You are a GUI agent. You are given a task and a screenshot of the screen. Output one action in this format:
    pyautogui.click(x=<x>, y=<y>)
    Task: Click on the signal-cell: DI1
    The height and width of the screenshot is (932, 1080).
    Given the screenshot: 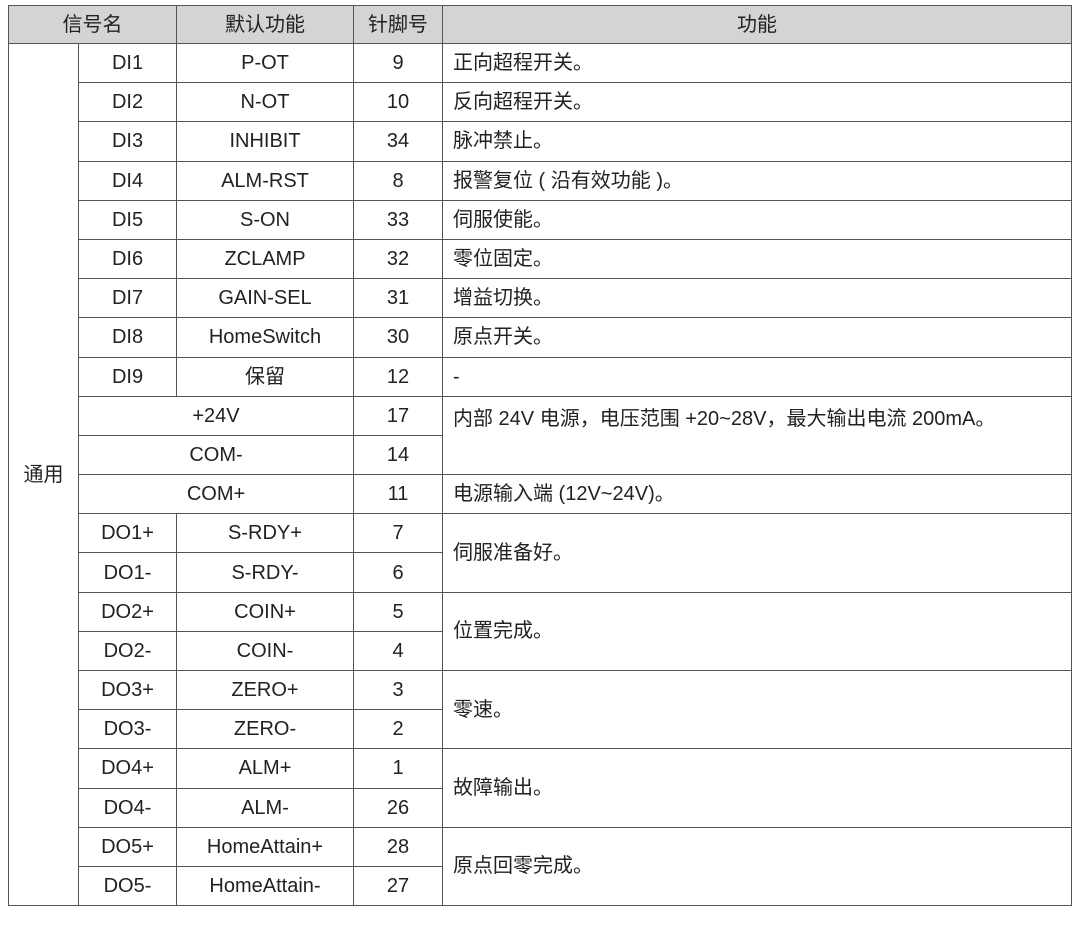 What is the action you would take?
    pyautogui.click(x=127, y=63)
    